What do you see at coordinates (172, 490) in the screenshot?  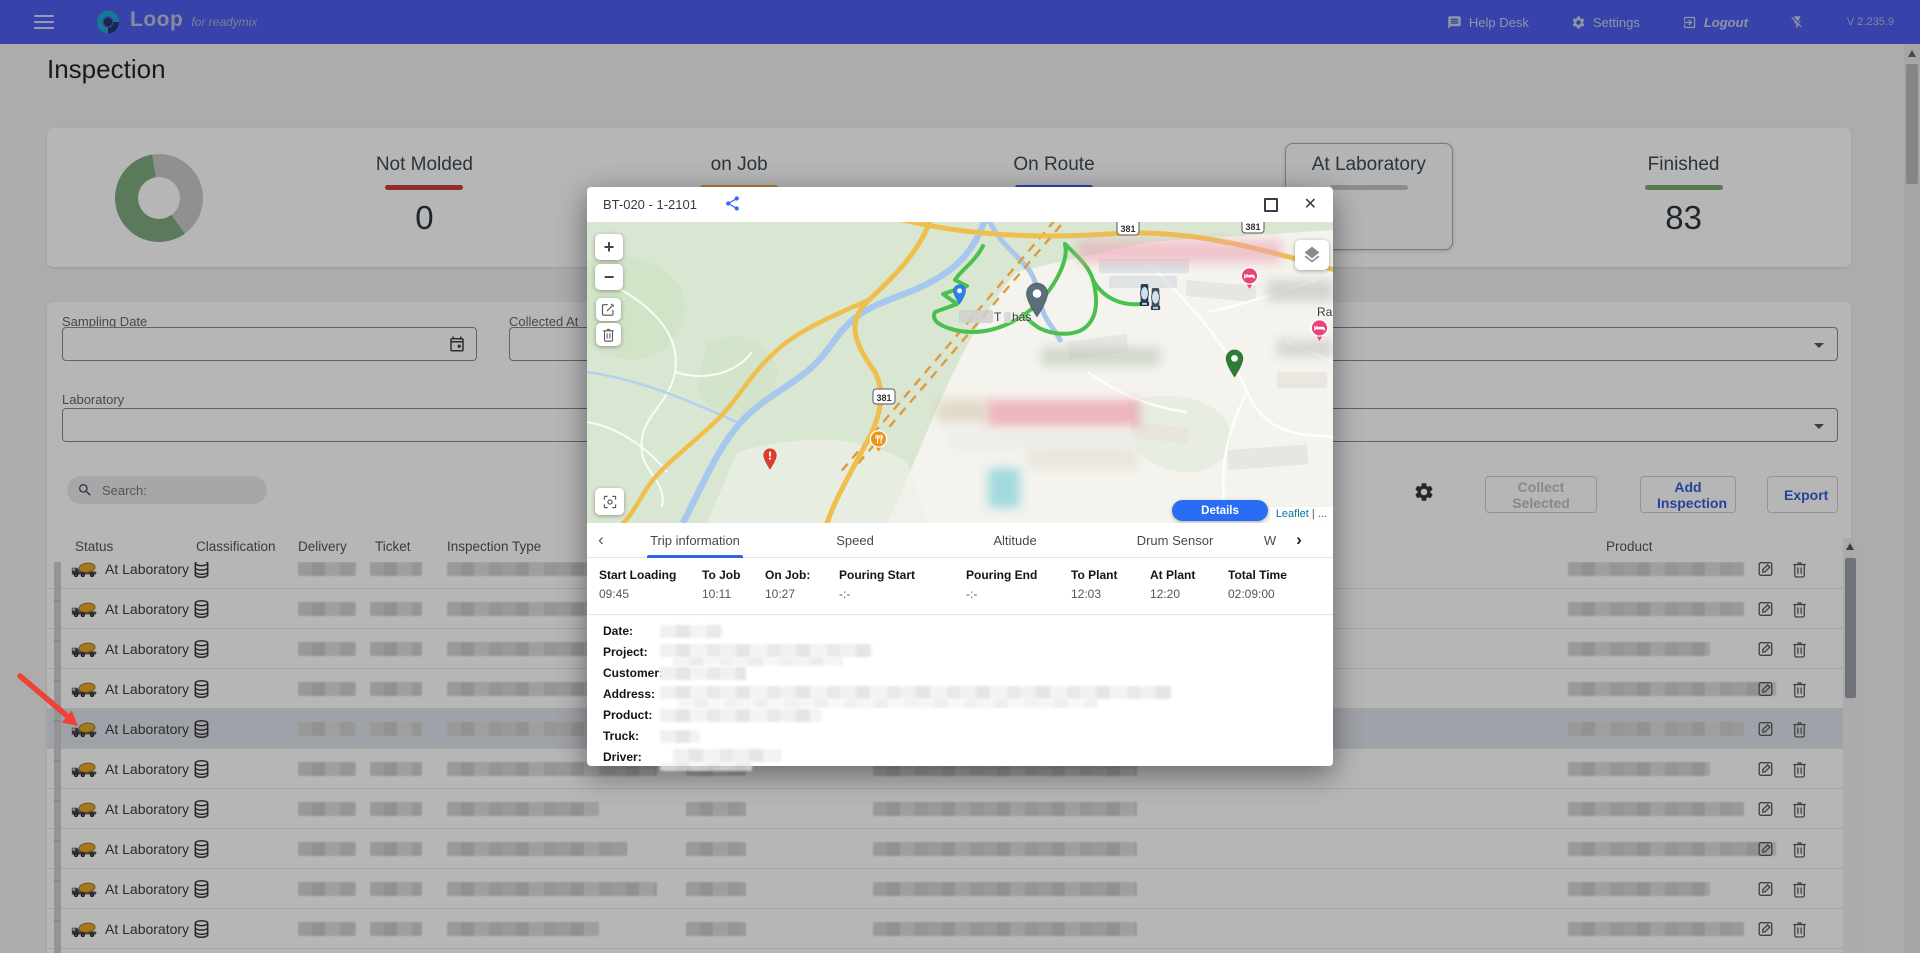 I see `search-input` at bounding box center [172, 490].